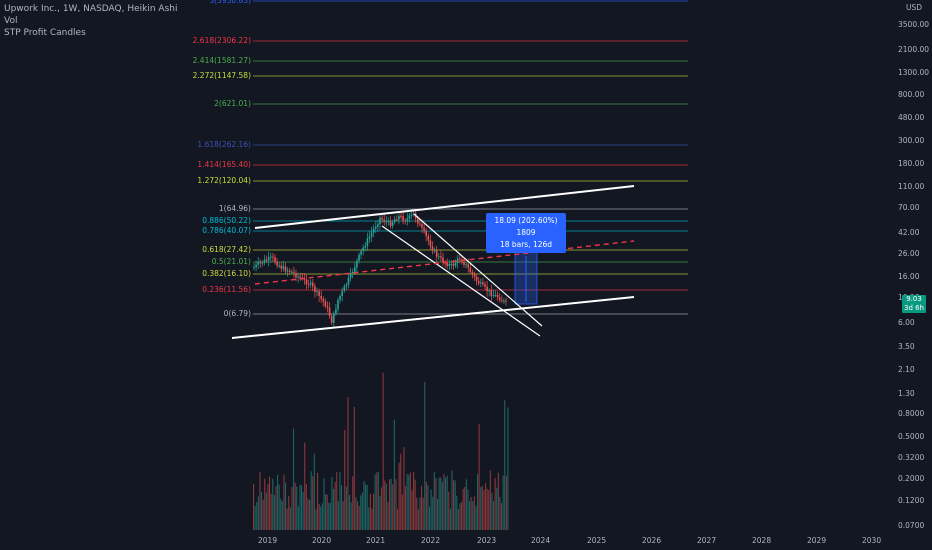 This screenshot has width=932, height=550. Describe the element at coordinates (433, 317) in the screenshot. I see `channel-lower-line` at that location.